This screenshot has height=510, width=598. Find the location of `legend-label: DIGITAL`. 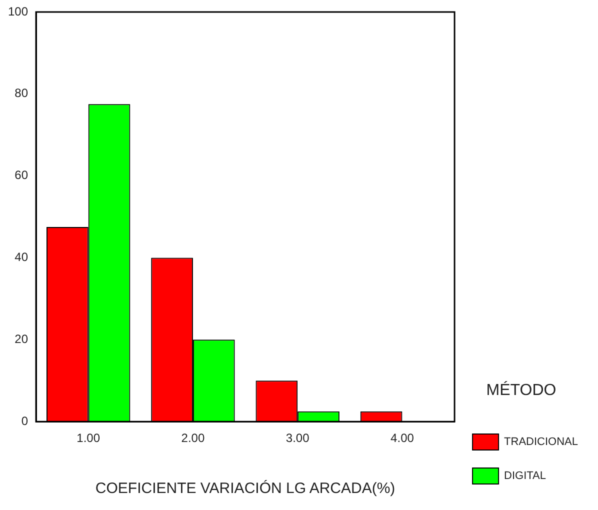

legend-label: DIGITAL is located at coordinates (525, 476).